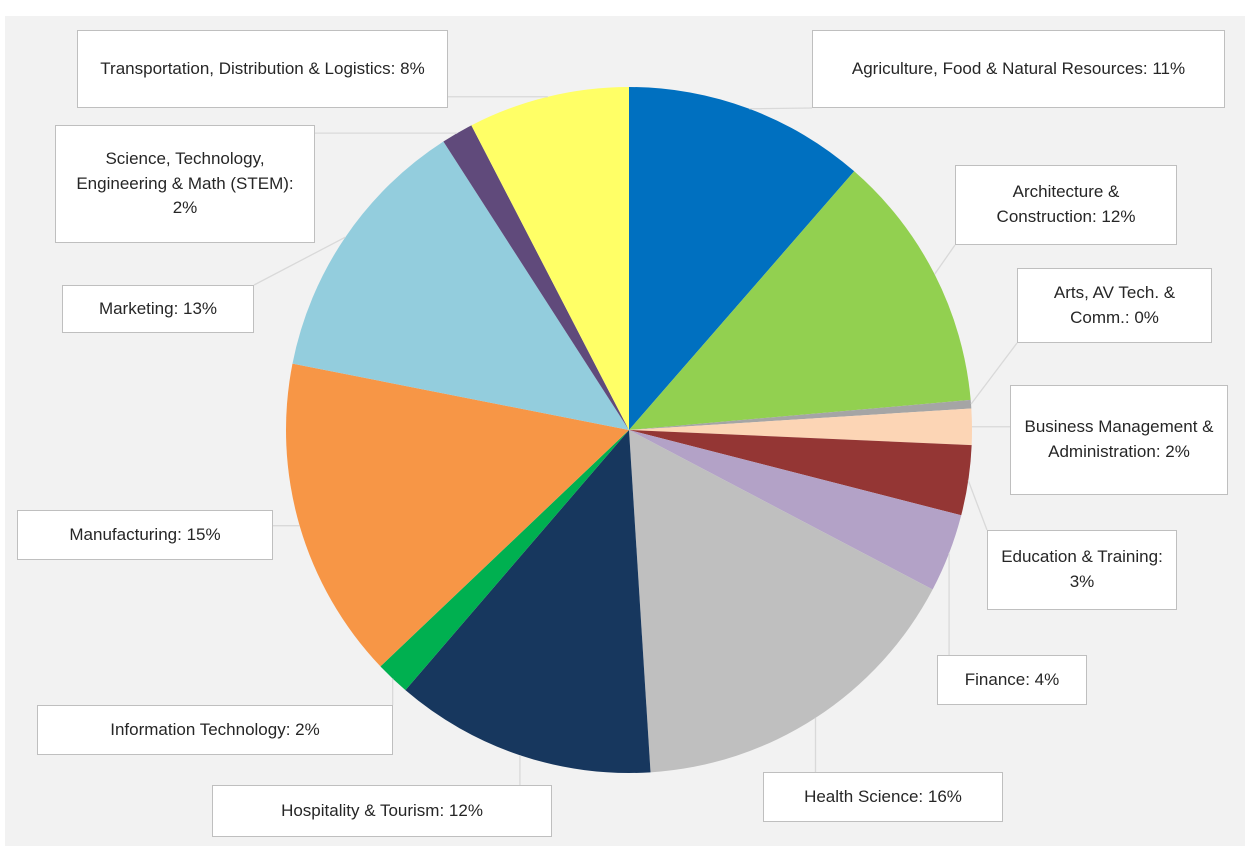  What do you see at coordinates (158, 309) in the screenshot?
I see `data-label: Marketing: 13%` at bounding box center [158, 309].